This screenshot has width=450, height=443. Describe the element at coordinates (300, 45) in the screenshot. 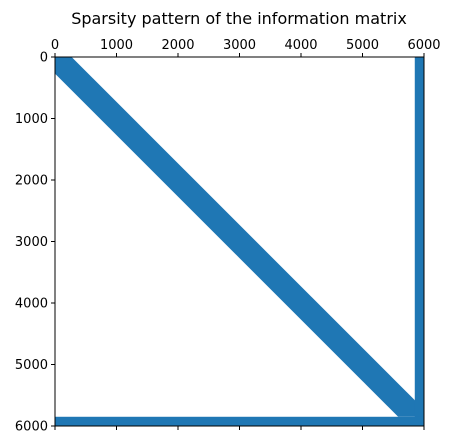

I see `x-tick-label: 4000` at that location.